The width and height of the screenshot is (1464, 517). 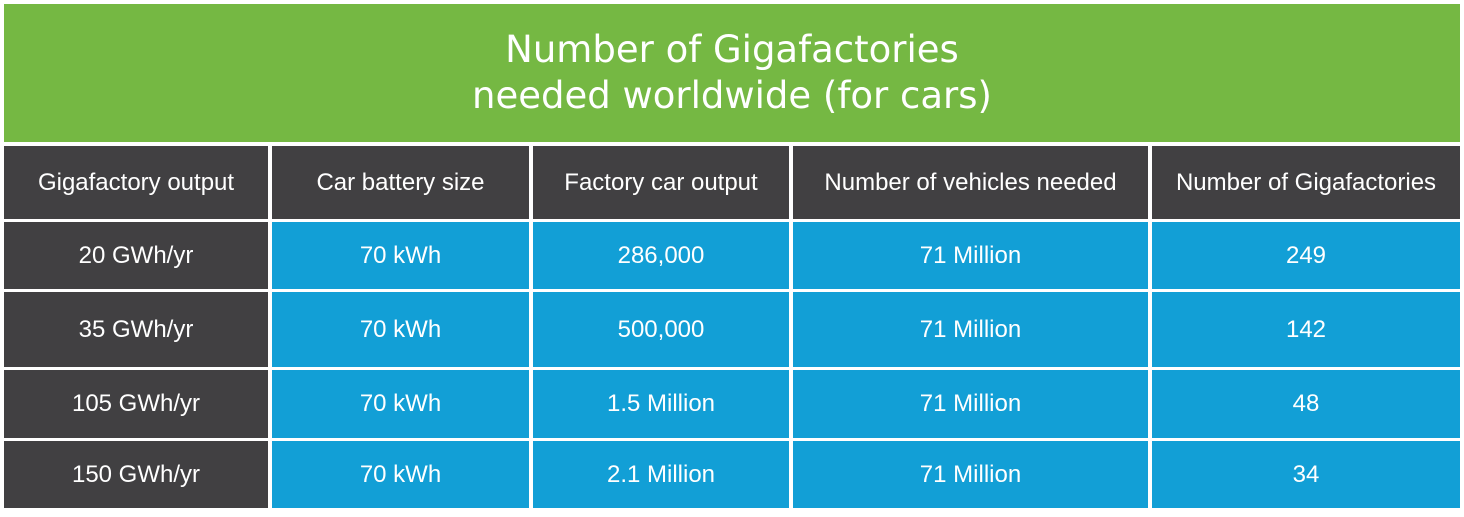 I want to click on row-4-number-of-gigafactories: 34, so click(x=1306, y=474).